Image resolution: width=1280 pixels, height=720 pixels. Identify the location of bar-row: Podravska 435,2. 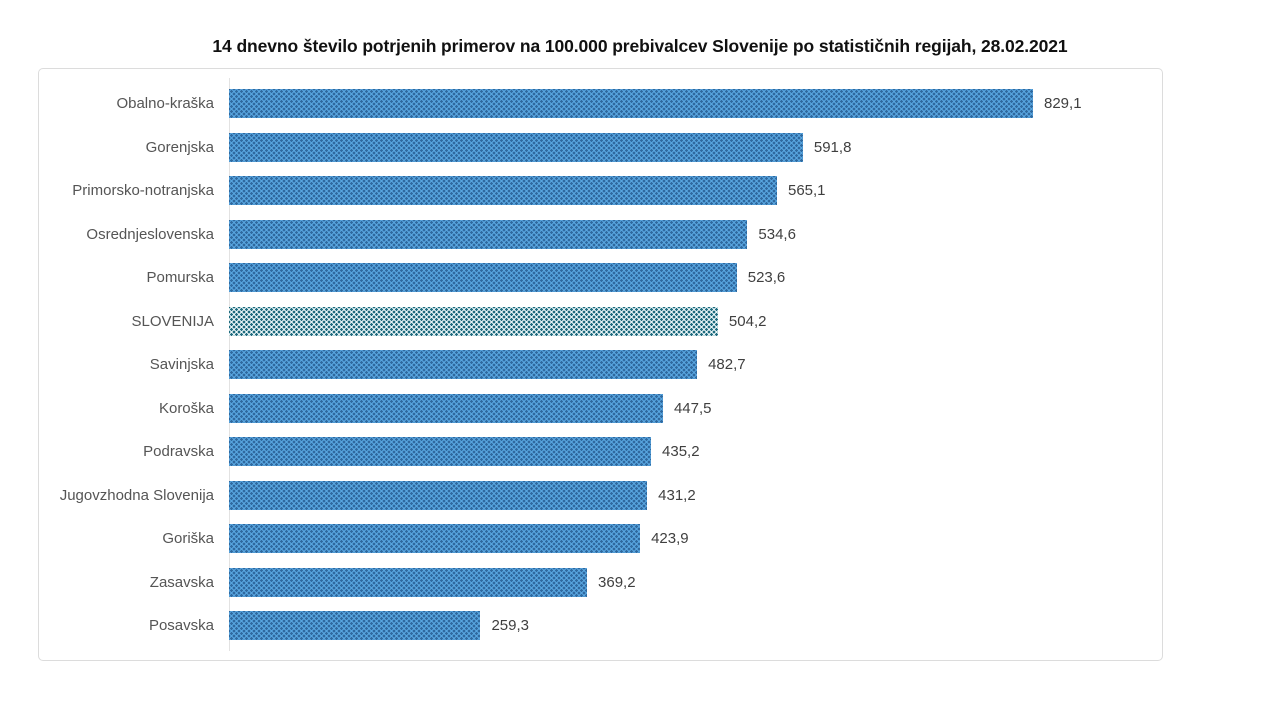
(600, 452).